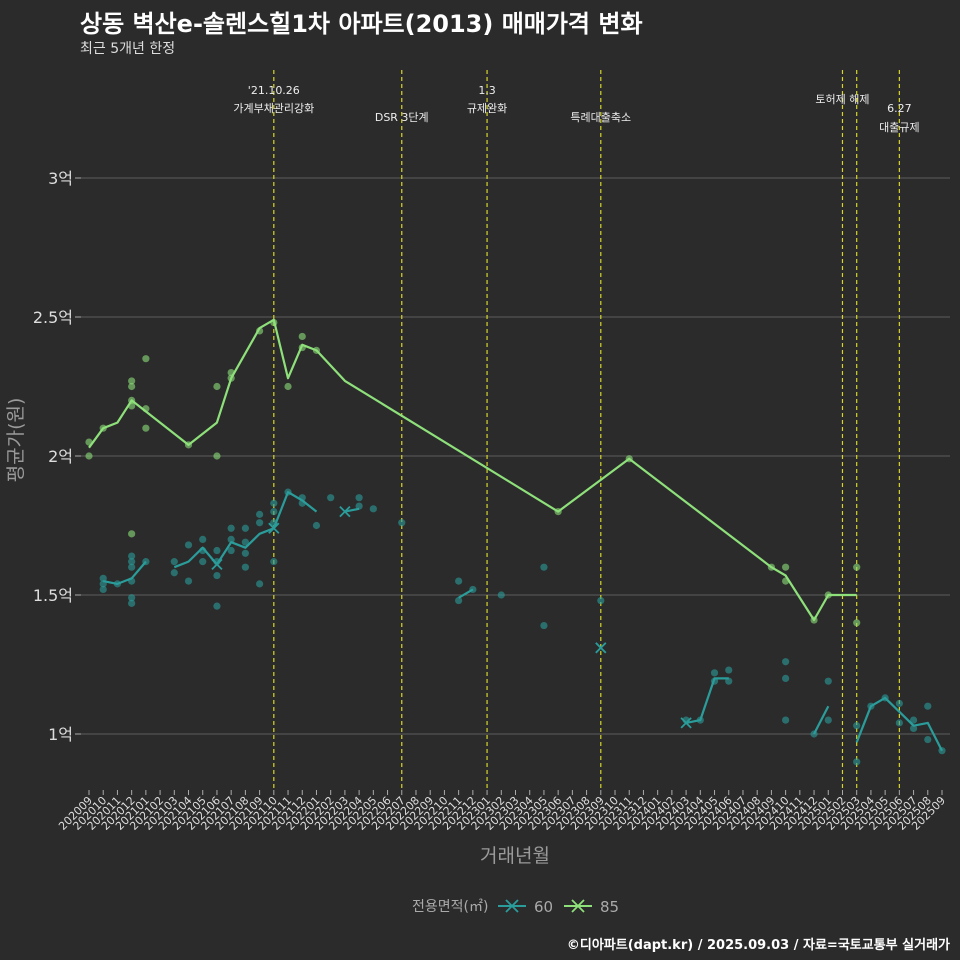 This screenshot has width=960, height=960. Describe the element at coordinates (487, 90) in the screenshot. I see `event-label: 1.3` at that location.